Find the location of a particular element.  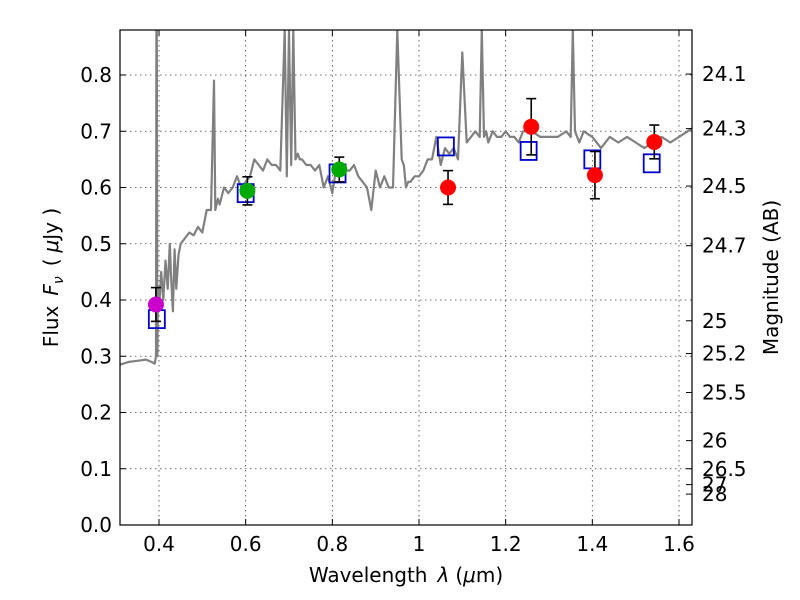

mag-tick-label: 24.1 is located at coordinates (724, 74).